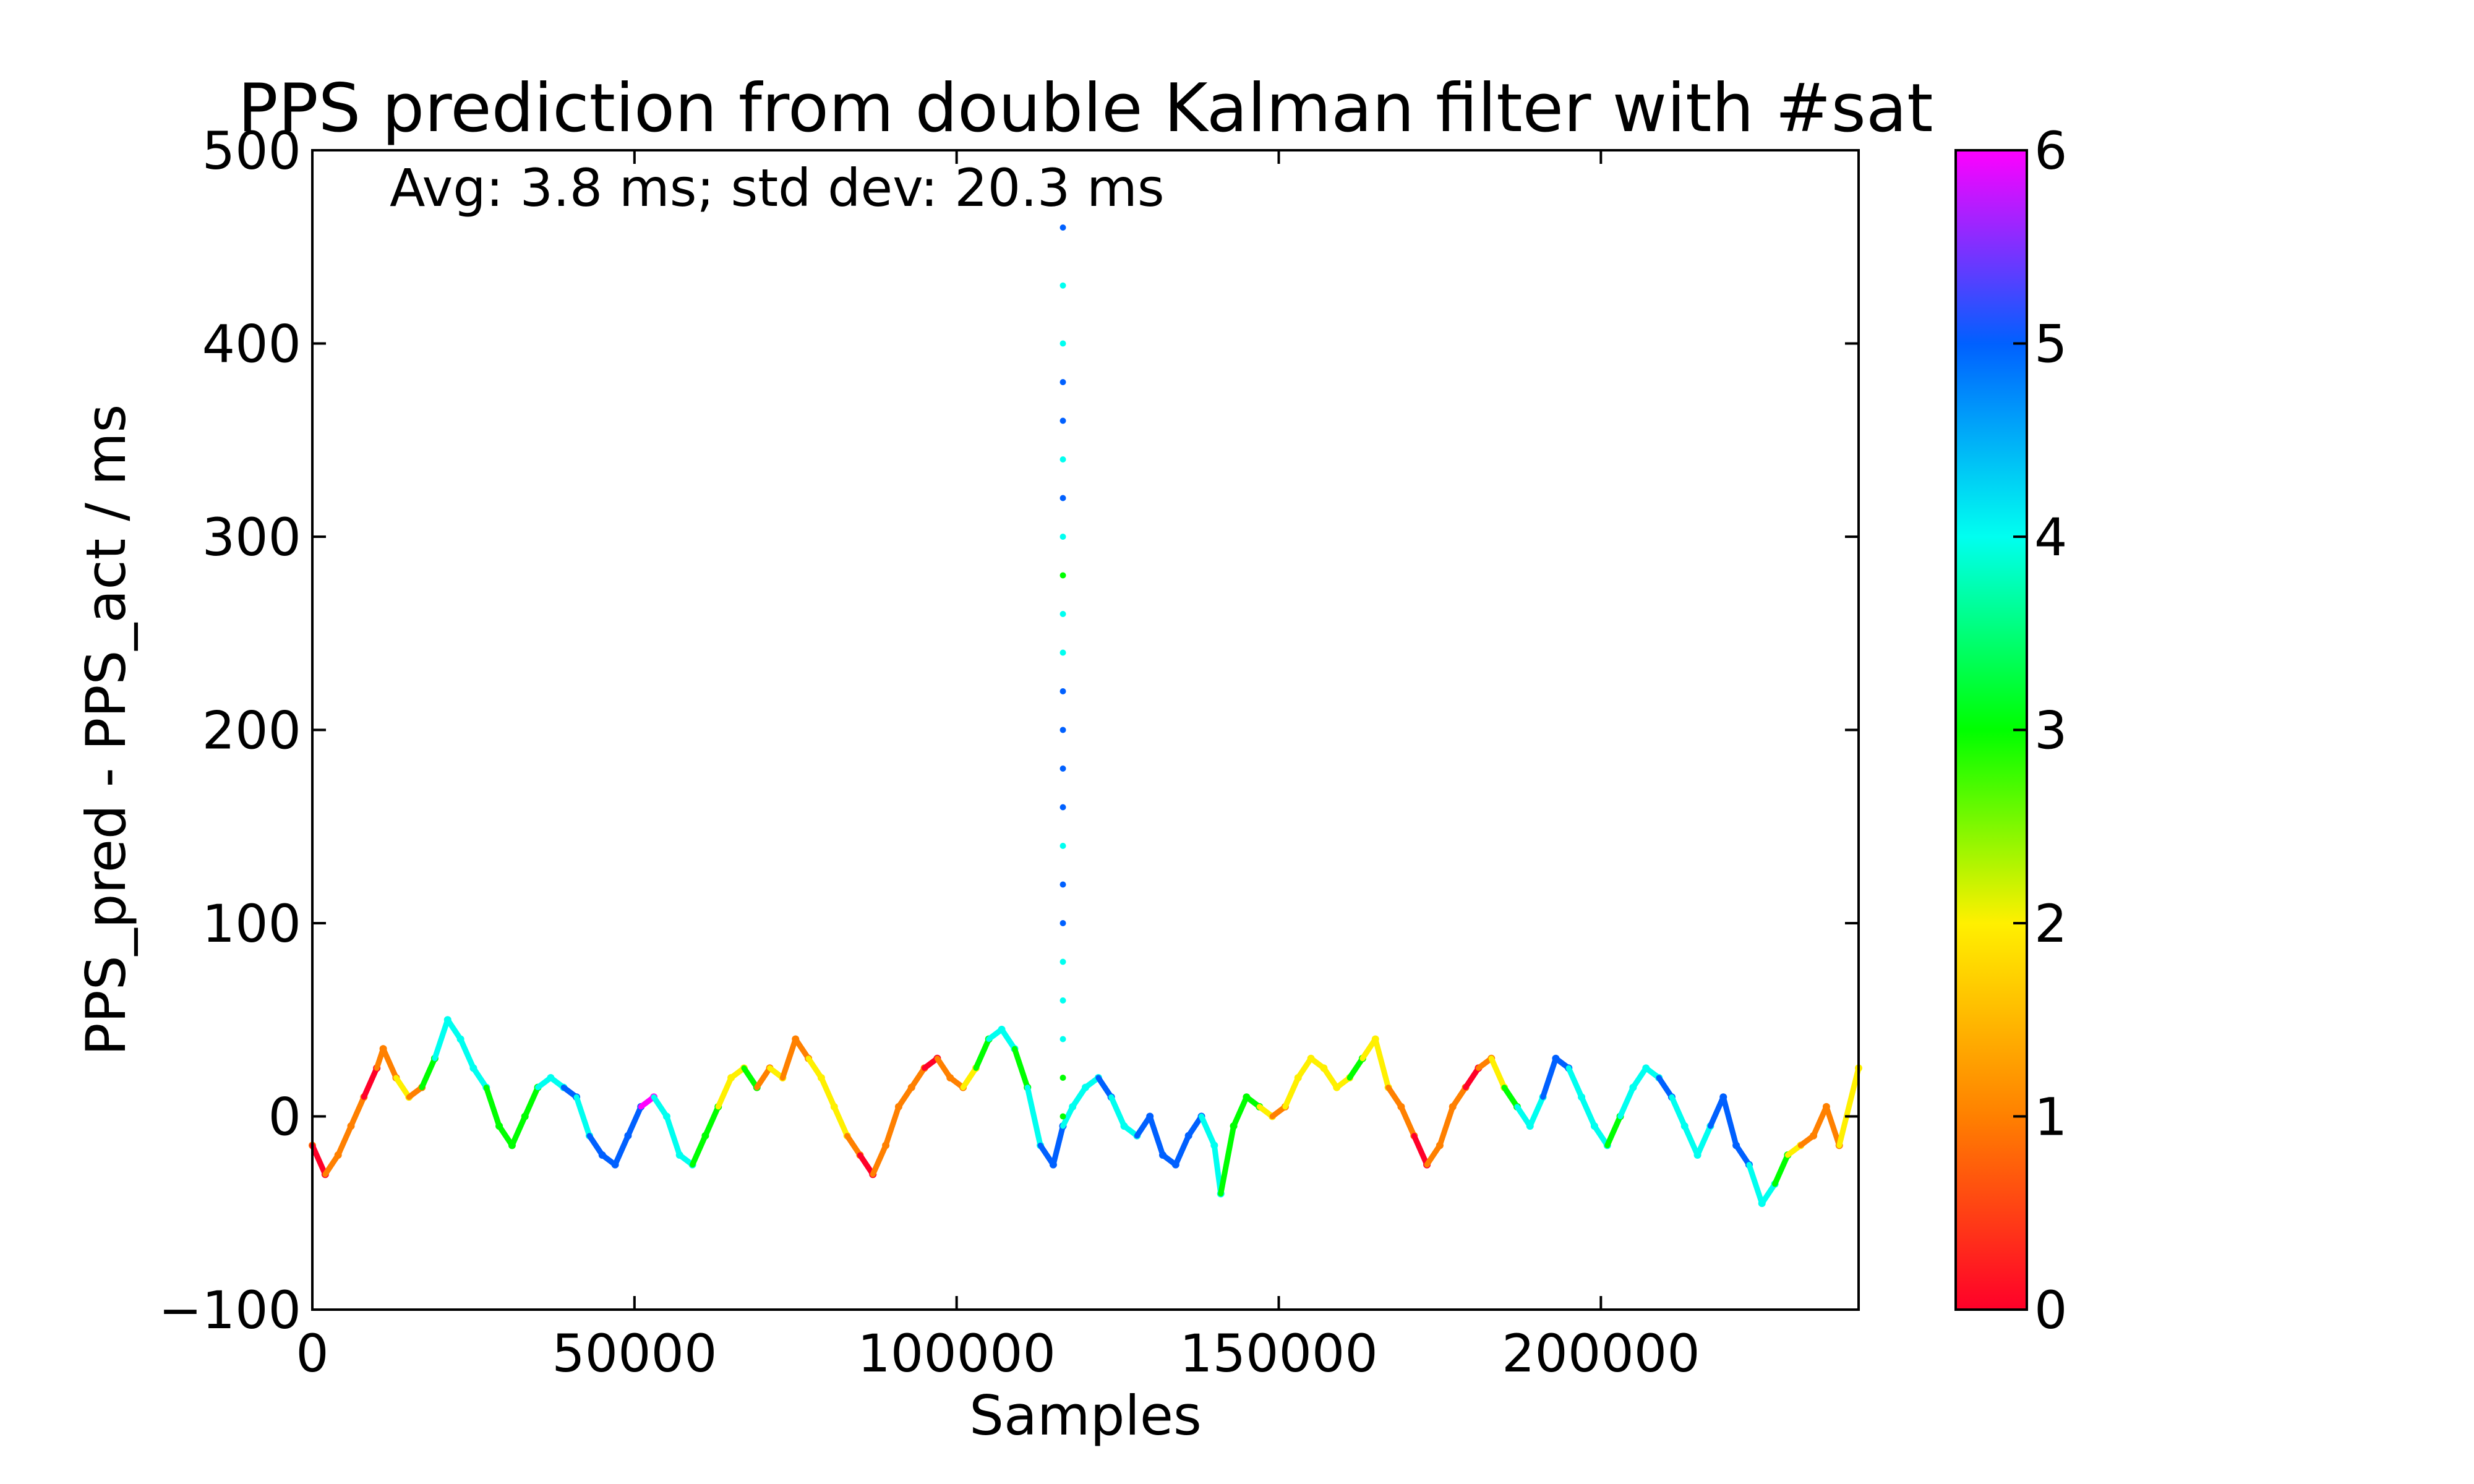  Describe the element at coordinates (1601, 1353) in the screenshot. I see `x-tick-label: 200000` at that location.